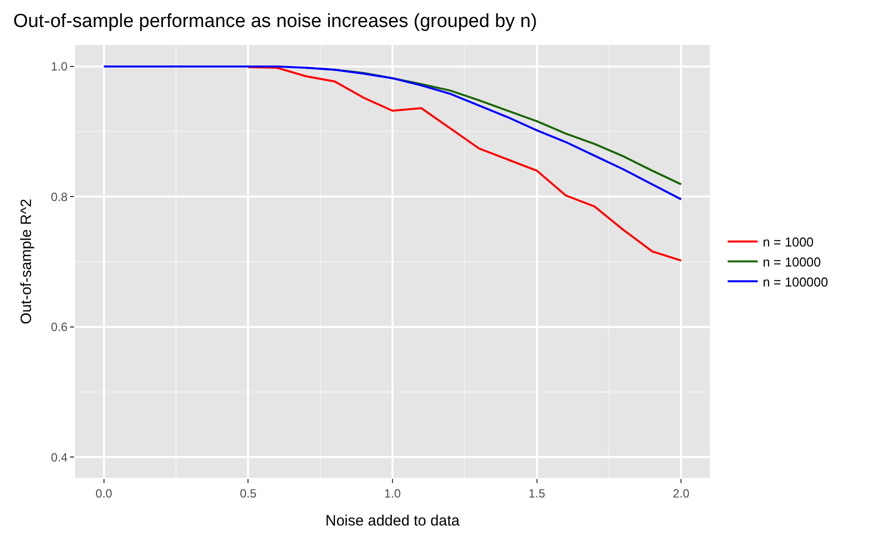 The height and width of the screenshot is (538, 885). Describe the element at coordinates (59, 197) in the screenshot. I see `y-tick-label: 0.8` at that location.